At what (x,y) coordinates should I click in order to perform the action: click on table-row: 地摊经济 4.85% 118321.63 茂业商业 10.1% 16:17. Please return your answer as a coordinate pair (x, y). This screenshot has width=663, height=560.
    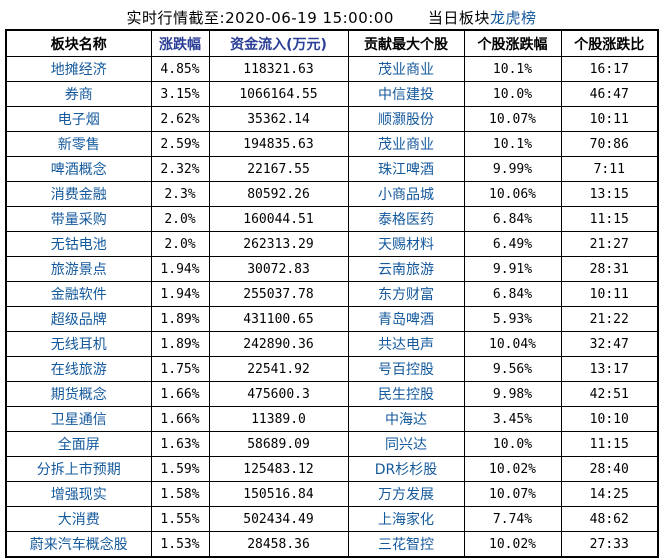
    Looking at the image, I should click on (332, 69).